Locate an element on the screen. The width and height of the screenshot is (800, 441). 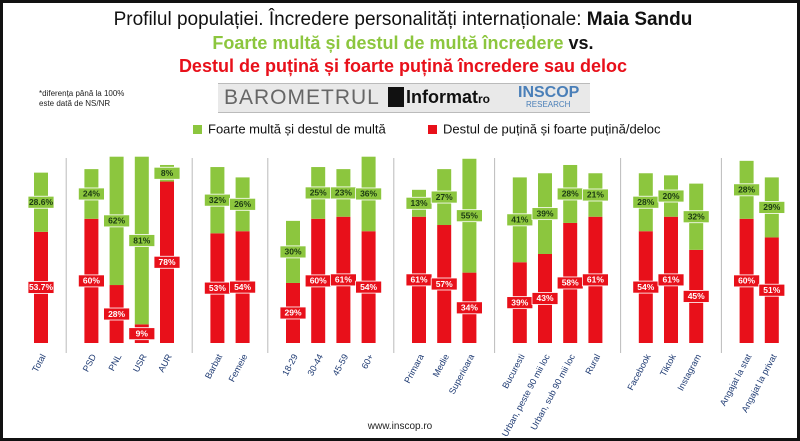
logo-inscop: INSCOP is located at coordinates (549, 92).